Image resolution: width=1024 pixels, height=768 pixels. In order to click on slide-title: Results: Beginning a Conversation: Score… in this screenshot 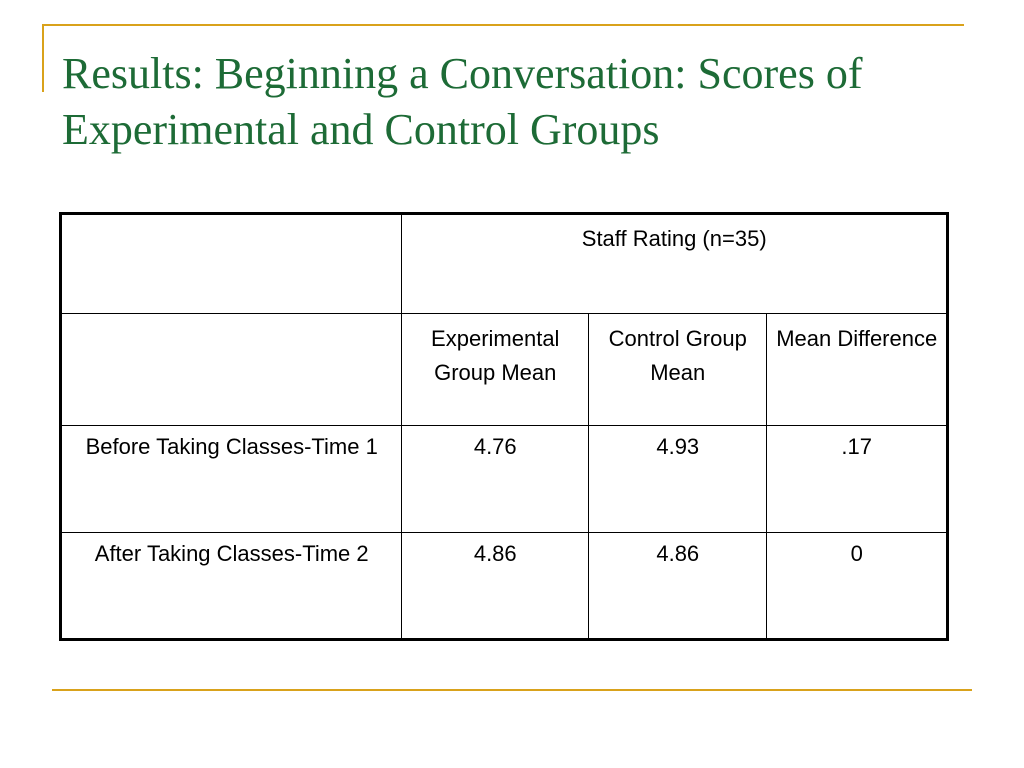, I will do `click(462, 101)`.